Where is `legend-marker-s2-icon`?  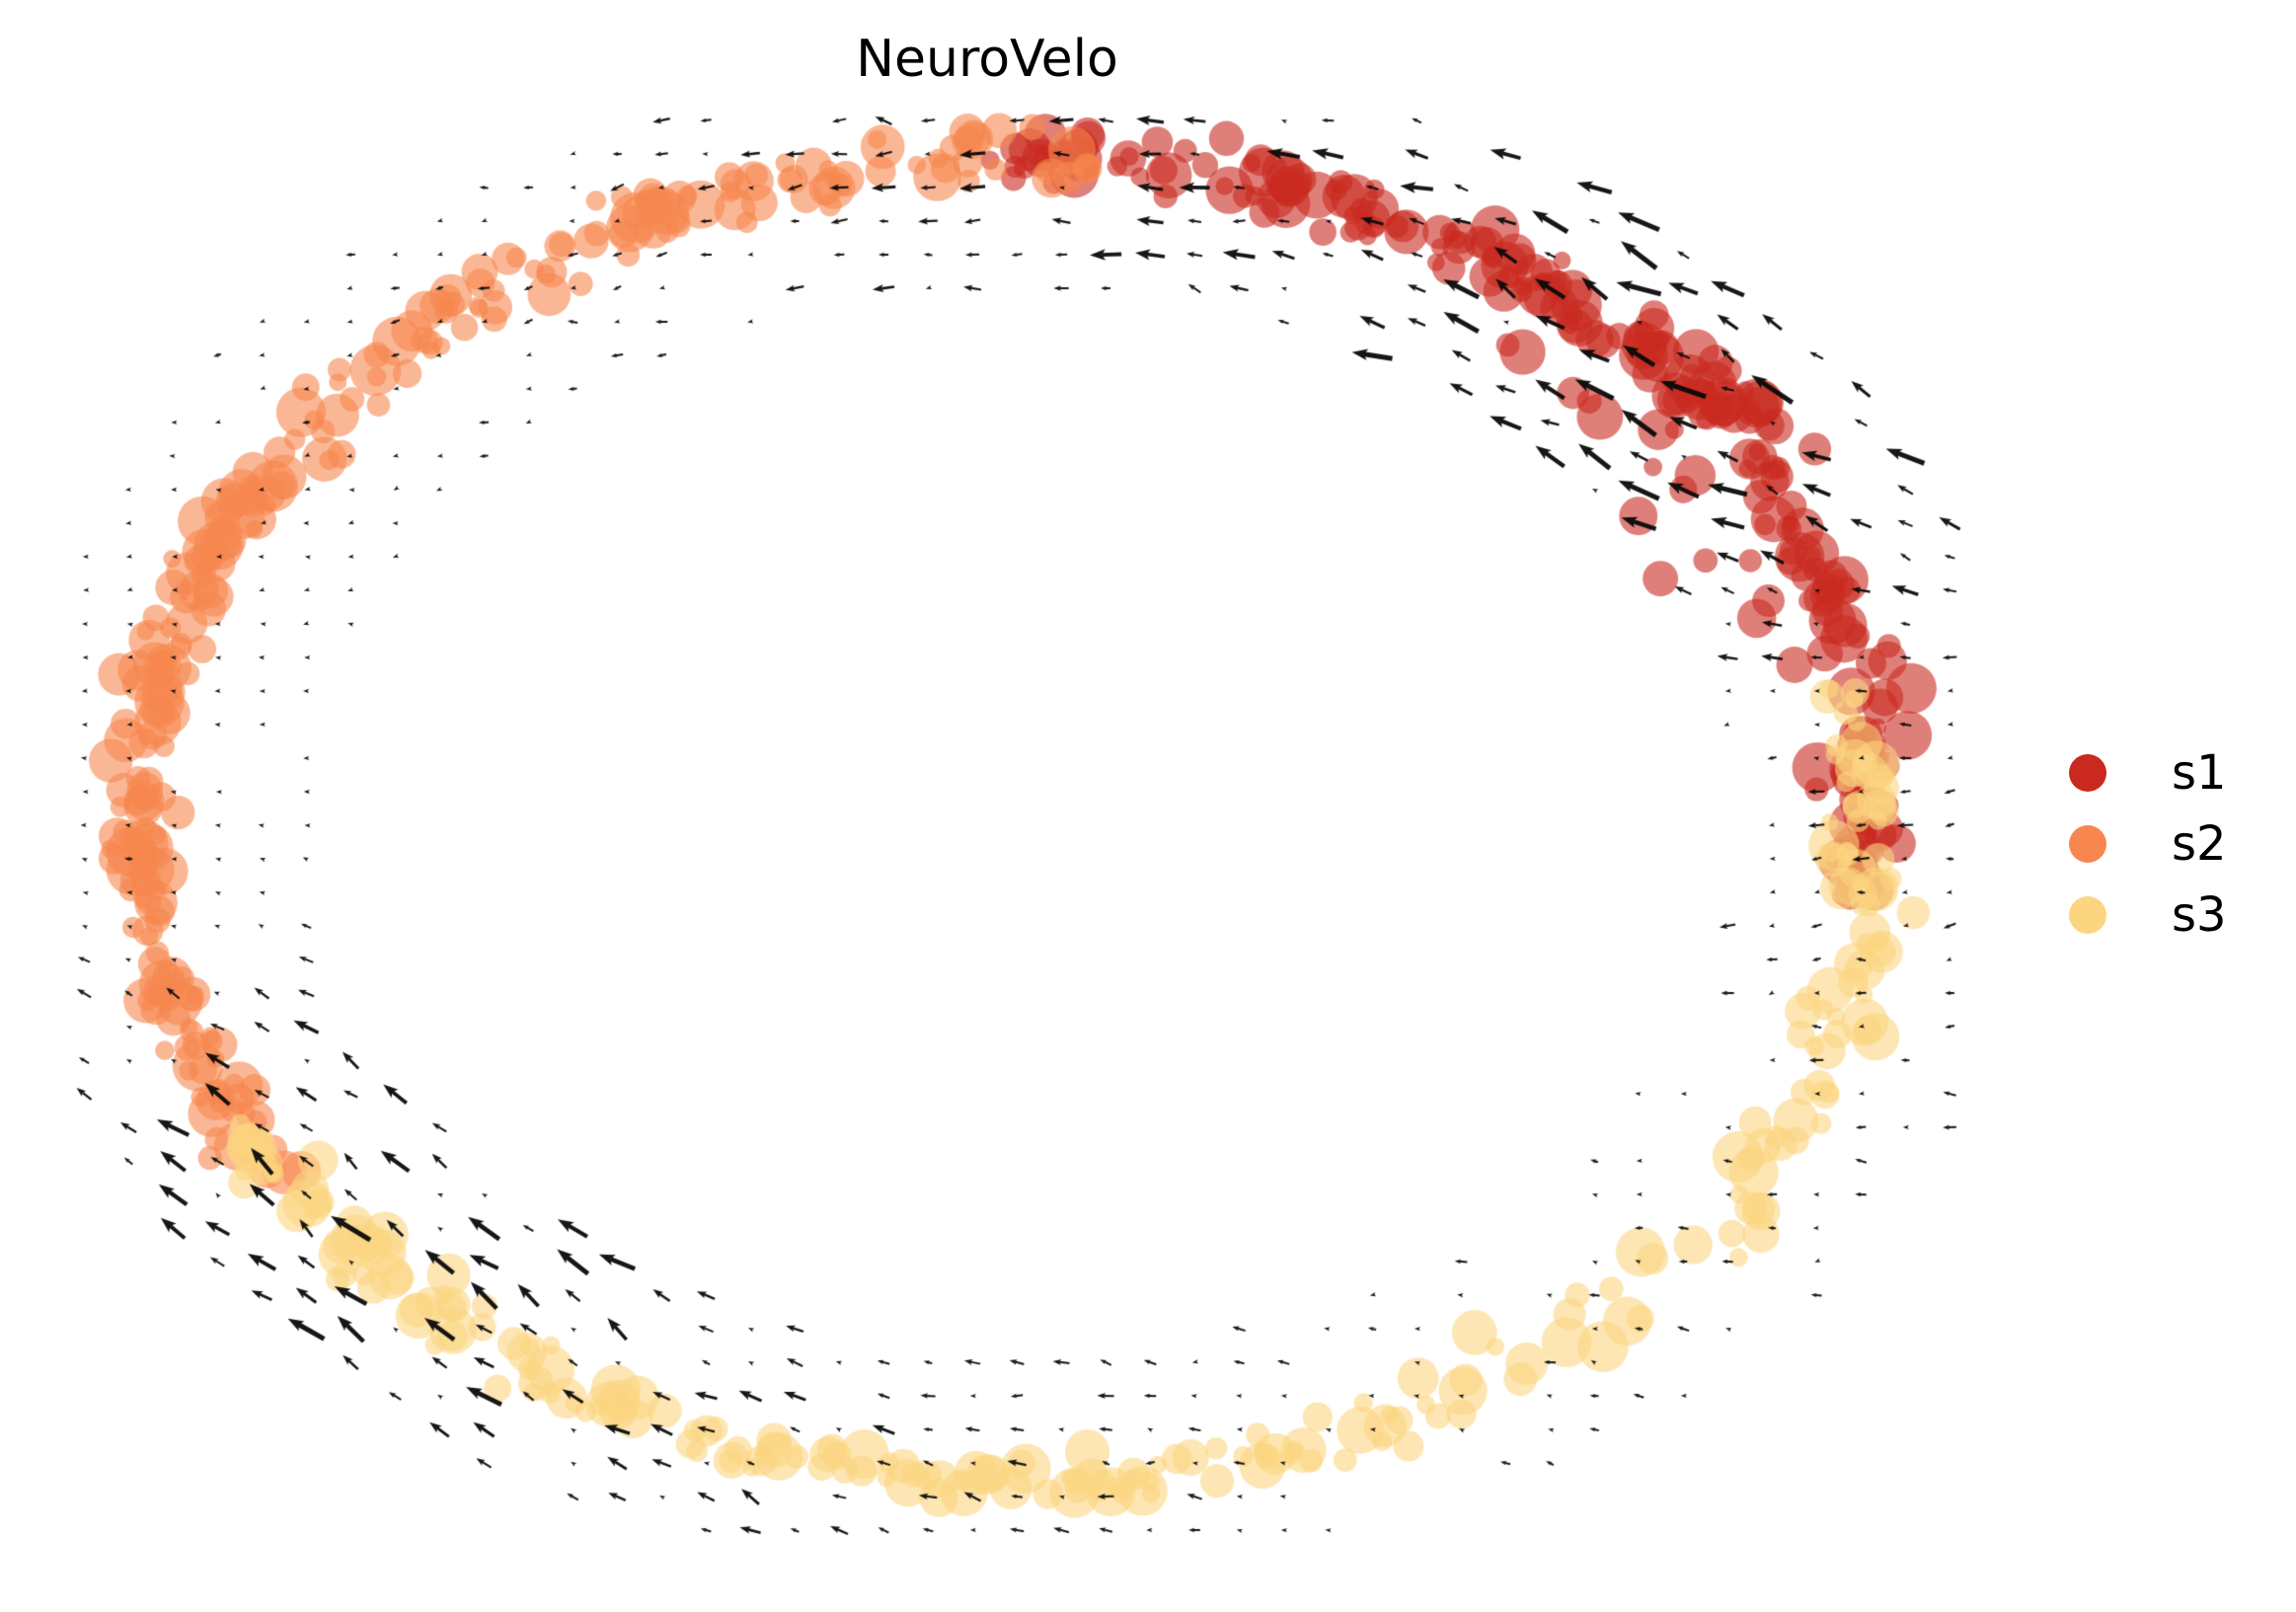 legend-marker-s2-icon is located at coordinates (2087, 844).